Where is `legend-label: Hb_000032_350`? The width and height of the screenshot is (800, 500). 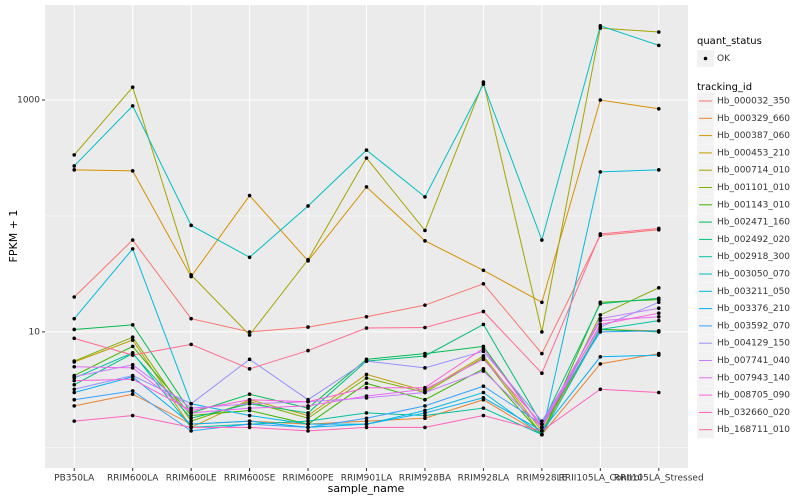 legend-label: Hb_000032_350 is located at coordinates (753, 102).